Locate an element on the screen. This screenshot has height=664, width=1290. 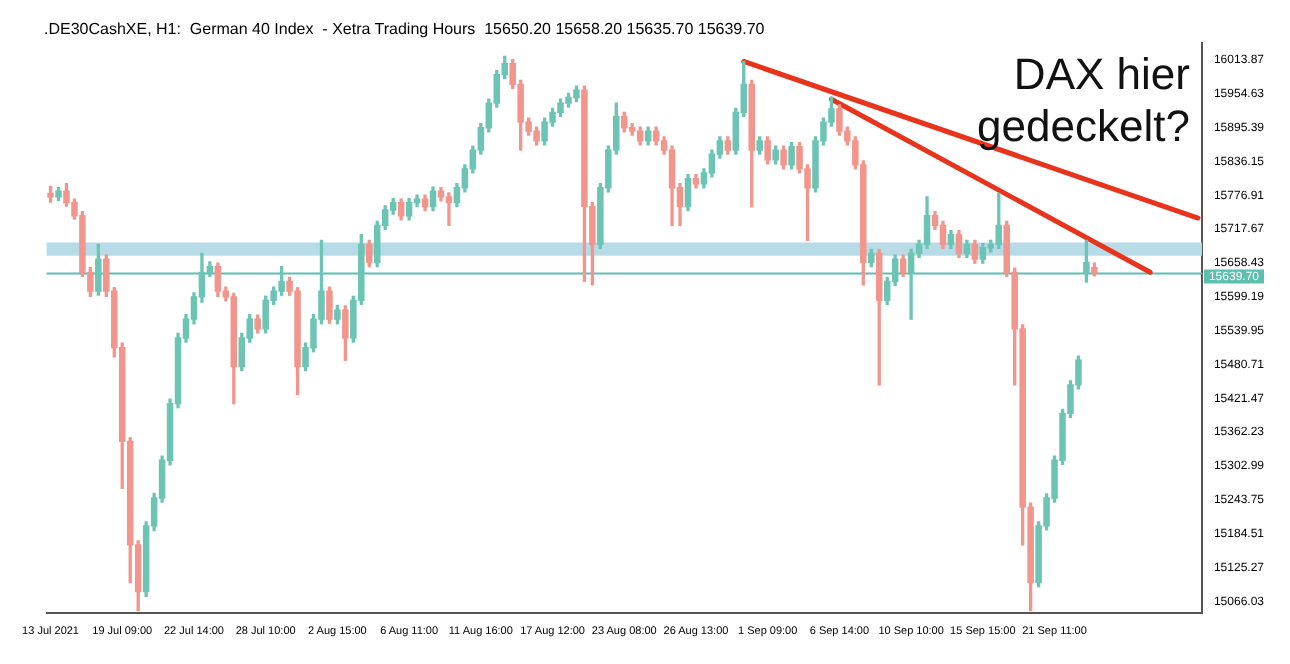
chart-title: .DE30CashXE, H1: German 40 Index - Xetra Trading Hours 15650.20 15658.20 15635.70 15639.70 is located at coordinates (405, 29).